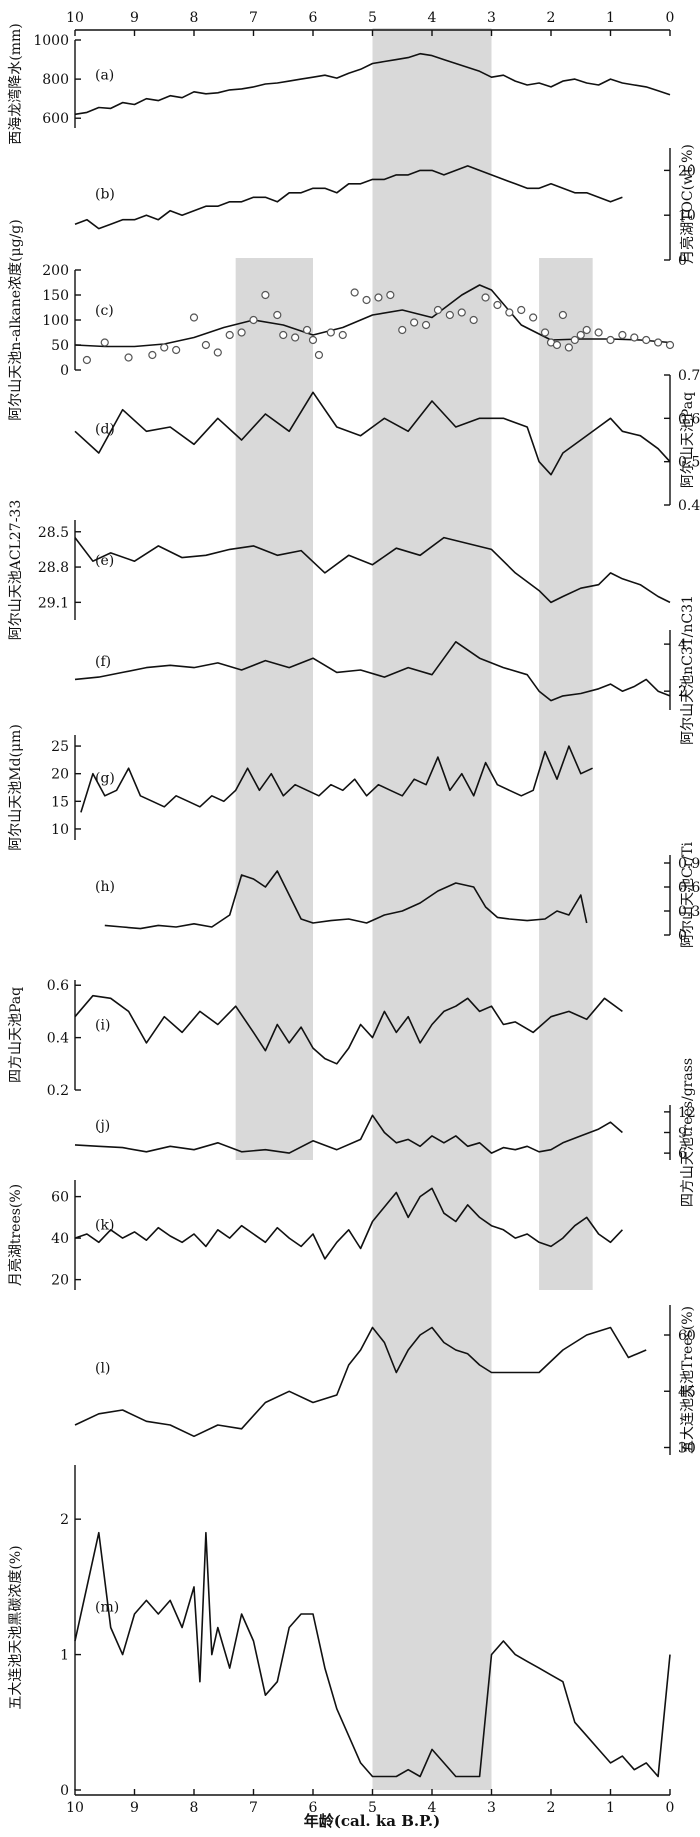  What do you see at coordinates (105, 194) in the screenshot?
I see `panel-tag: (b)` at bounding box center [105, 194].